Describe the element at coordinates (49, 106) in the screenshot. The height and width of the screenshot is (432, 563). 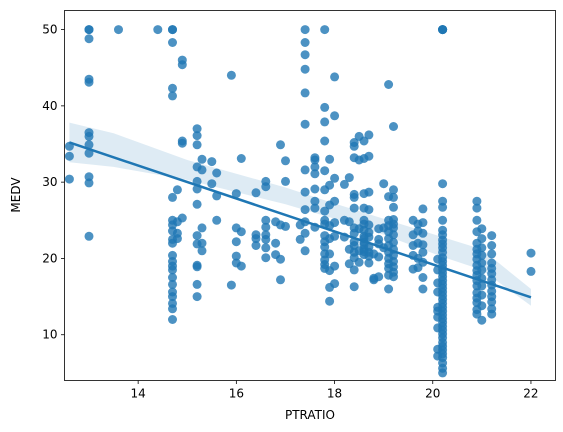
I see `y-tick-label: 40` at that location.